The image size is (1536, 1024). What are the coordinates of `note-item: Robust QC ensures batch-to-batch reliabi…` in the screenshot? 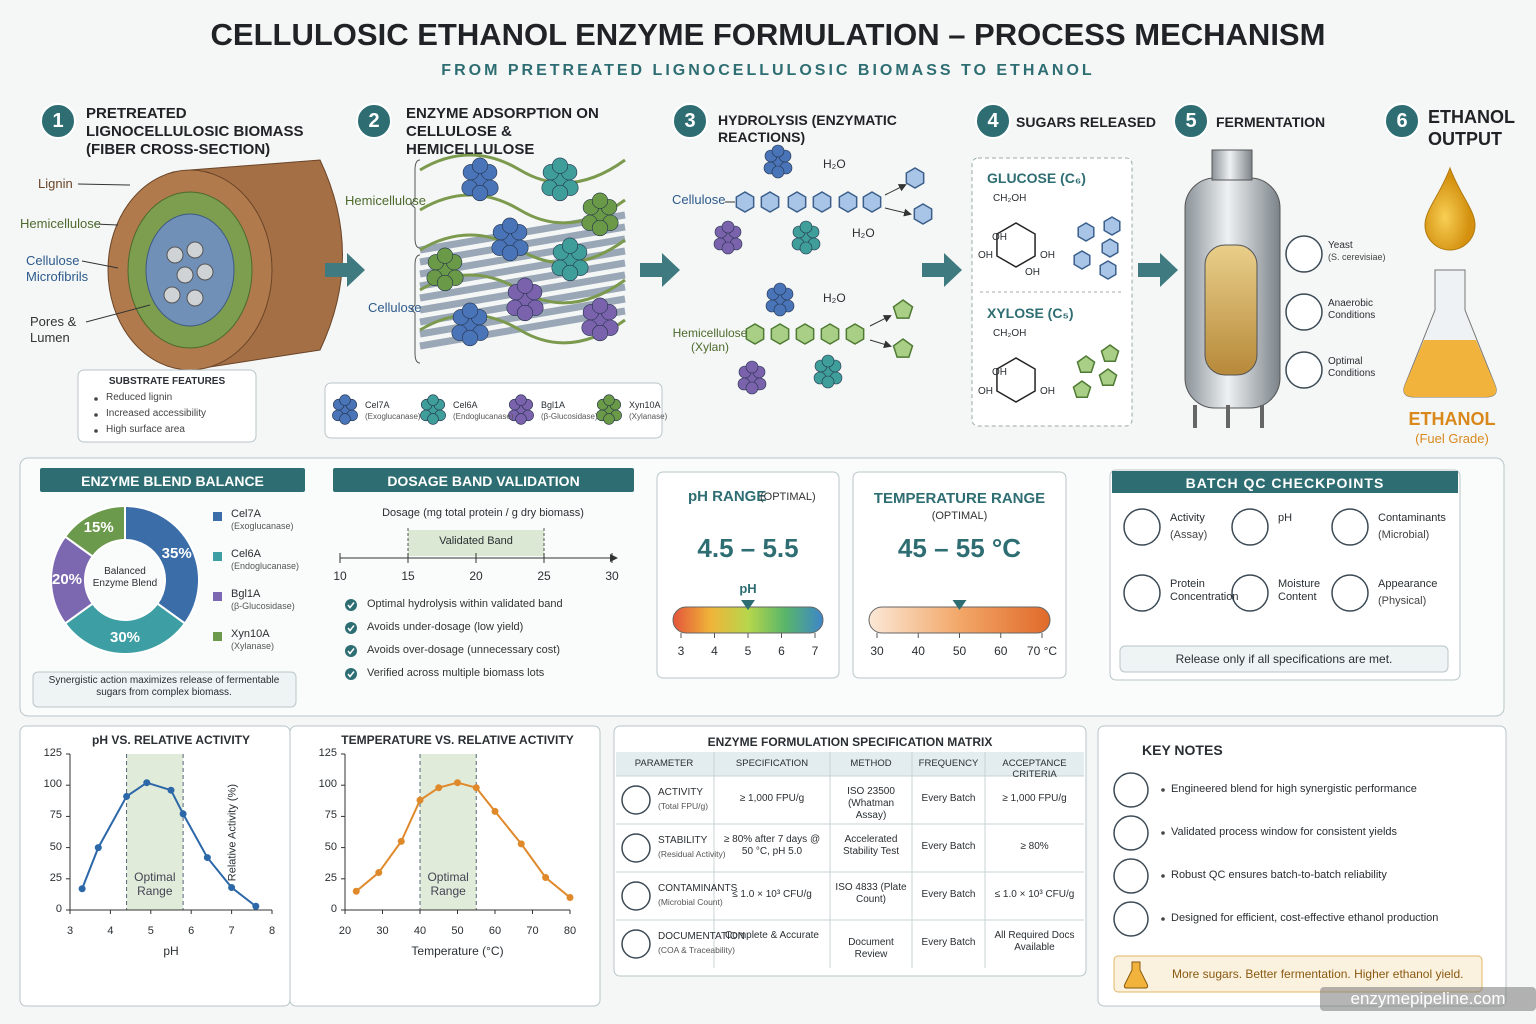 It's located at (1279, 875).